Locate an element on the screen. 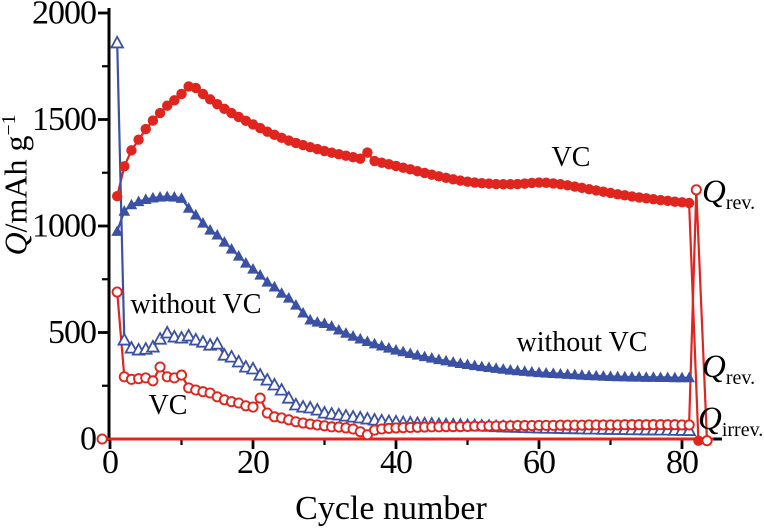  q-subscript: irrev. is located at coordinates (742, 430).